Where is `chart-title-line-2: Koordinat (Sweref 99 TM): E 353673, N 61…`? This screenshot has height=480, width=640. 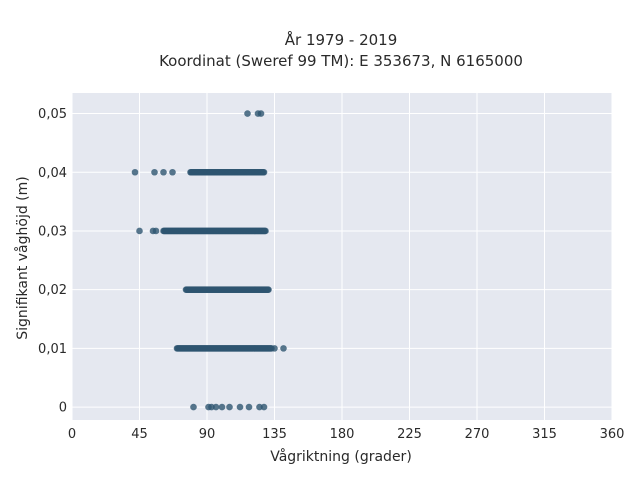 chart-title-line-2: Koordinat (Sweref 99 TM): E 353673, N 61… is located at coordinates (341, 61).